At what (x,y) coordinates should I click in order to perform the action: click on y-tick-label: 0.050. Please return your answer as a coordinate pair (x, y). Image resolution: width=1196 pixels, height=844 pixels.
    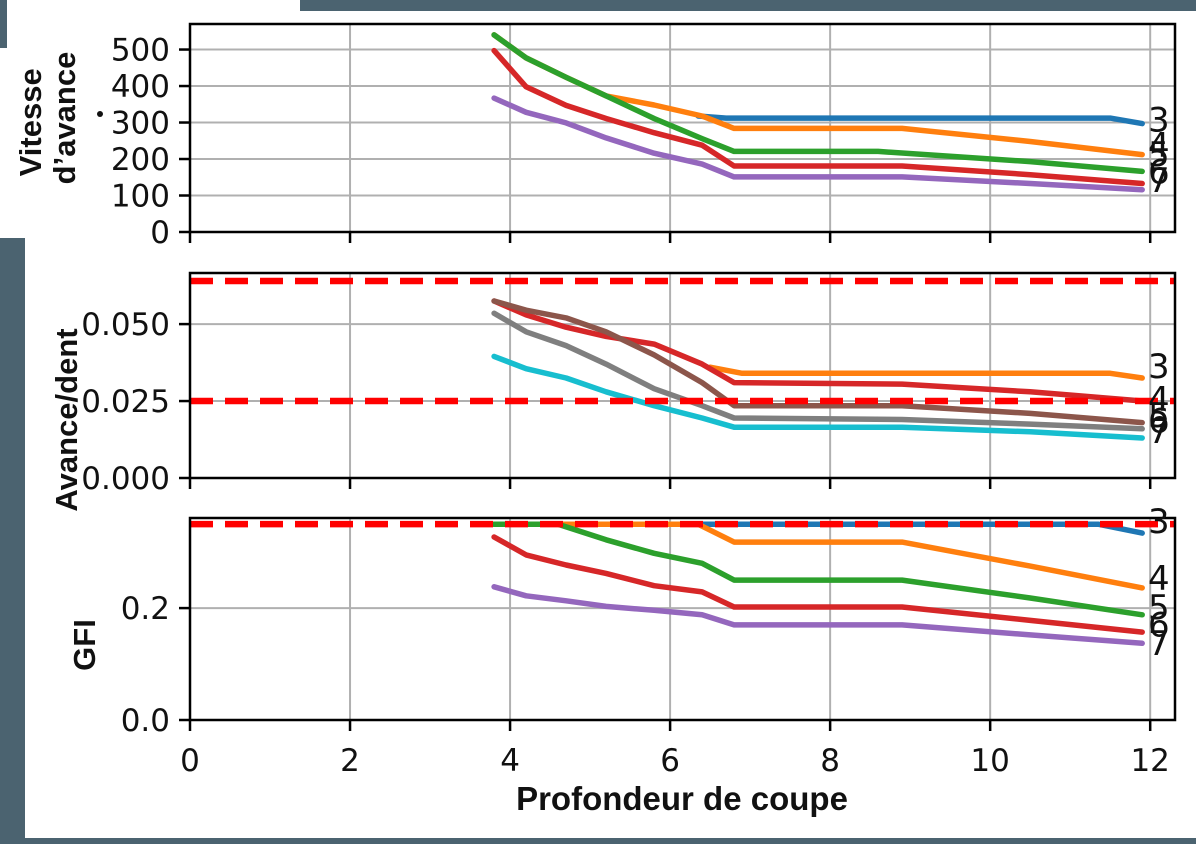
    Looking at the image, I should click on (125, 325).